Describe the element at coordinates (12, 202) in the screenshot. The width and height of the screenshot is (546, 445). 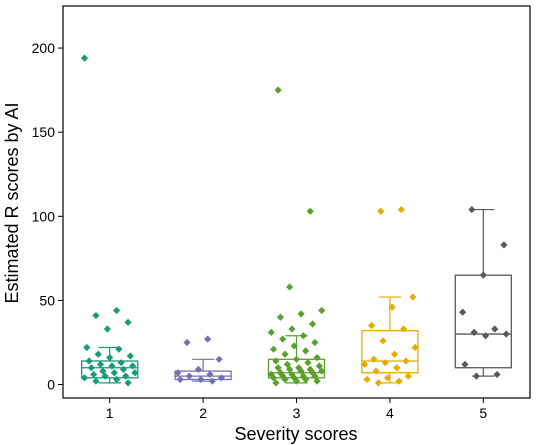
I see `y-axis-label: Estimated R scores by AI` at that location.